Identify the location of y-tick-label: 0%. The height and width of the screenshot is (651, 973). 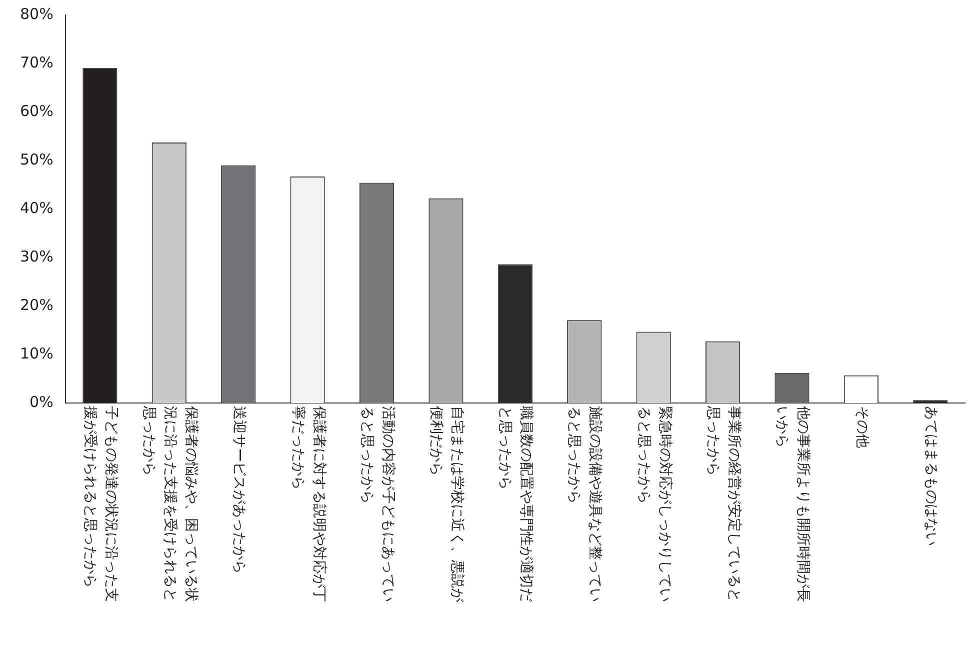
(42, 401).